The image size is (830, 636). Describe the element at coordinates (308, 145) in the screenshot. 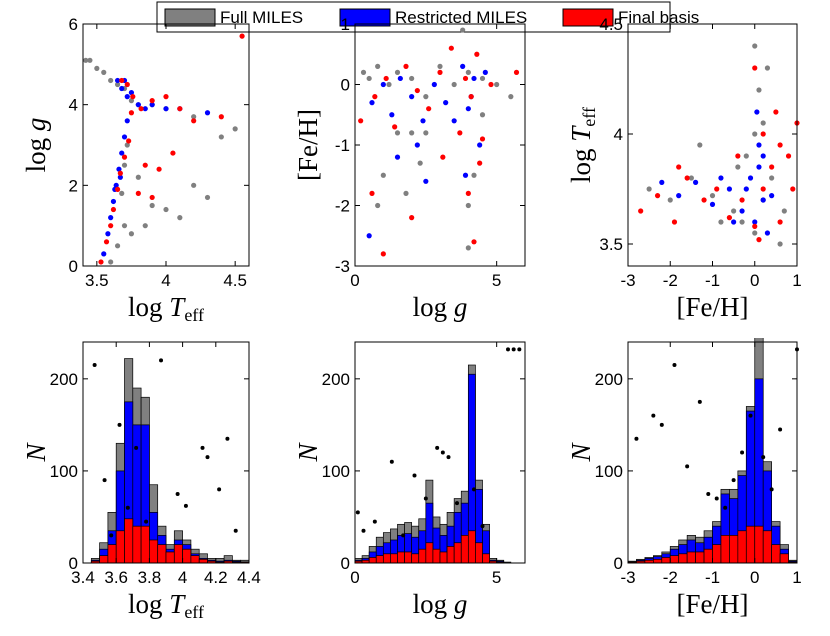

I see `label-part: [Fe/H]` at that location.